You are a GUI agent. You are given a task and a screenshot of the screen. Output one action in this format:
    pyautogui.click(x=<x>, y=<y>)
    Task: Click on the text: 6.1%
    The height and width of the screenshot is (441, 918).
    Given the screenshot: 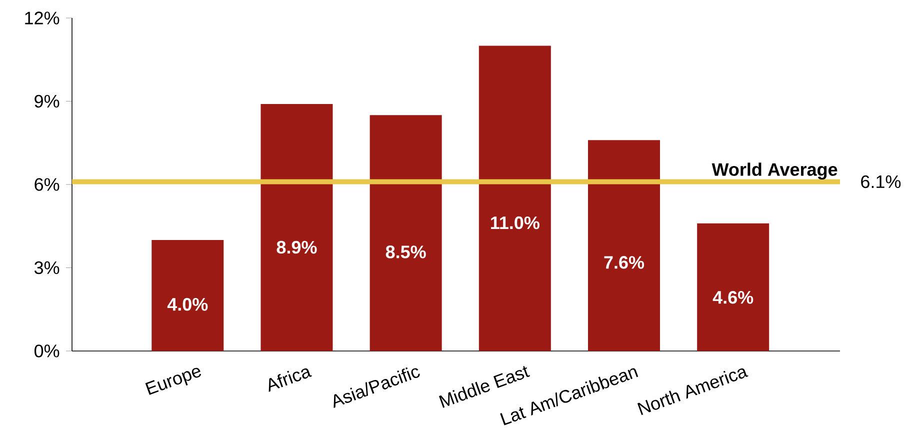 What is the action you would take?
    pyautogui.click(x=881, y=181)
    